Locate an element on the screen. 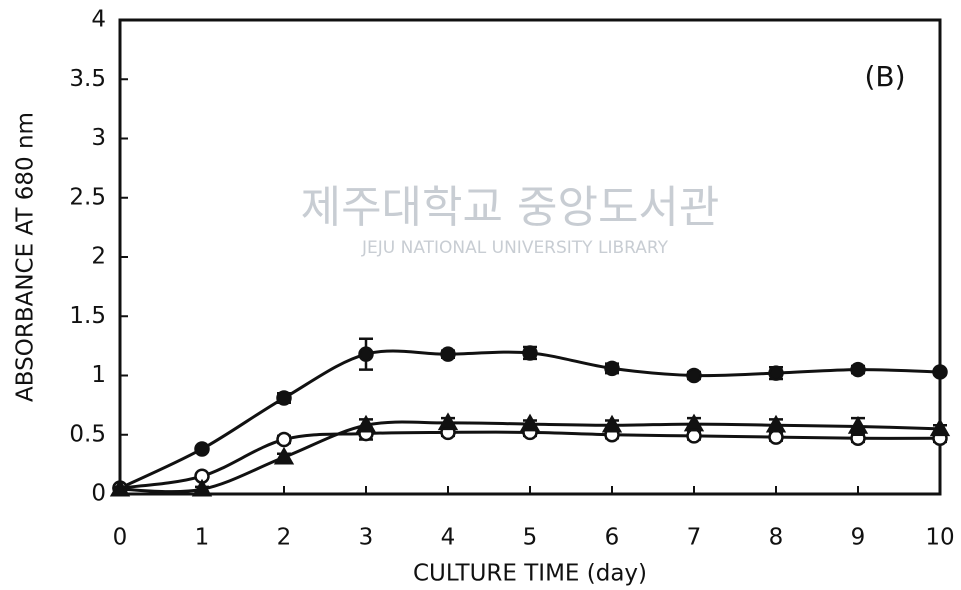  watermark: JEJU NATIONAL UNIVERSITY LIBRARY is located at coordinates (515, 248).